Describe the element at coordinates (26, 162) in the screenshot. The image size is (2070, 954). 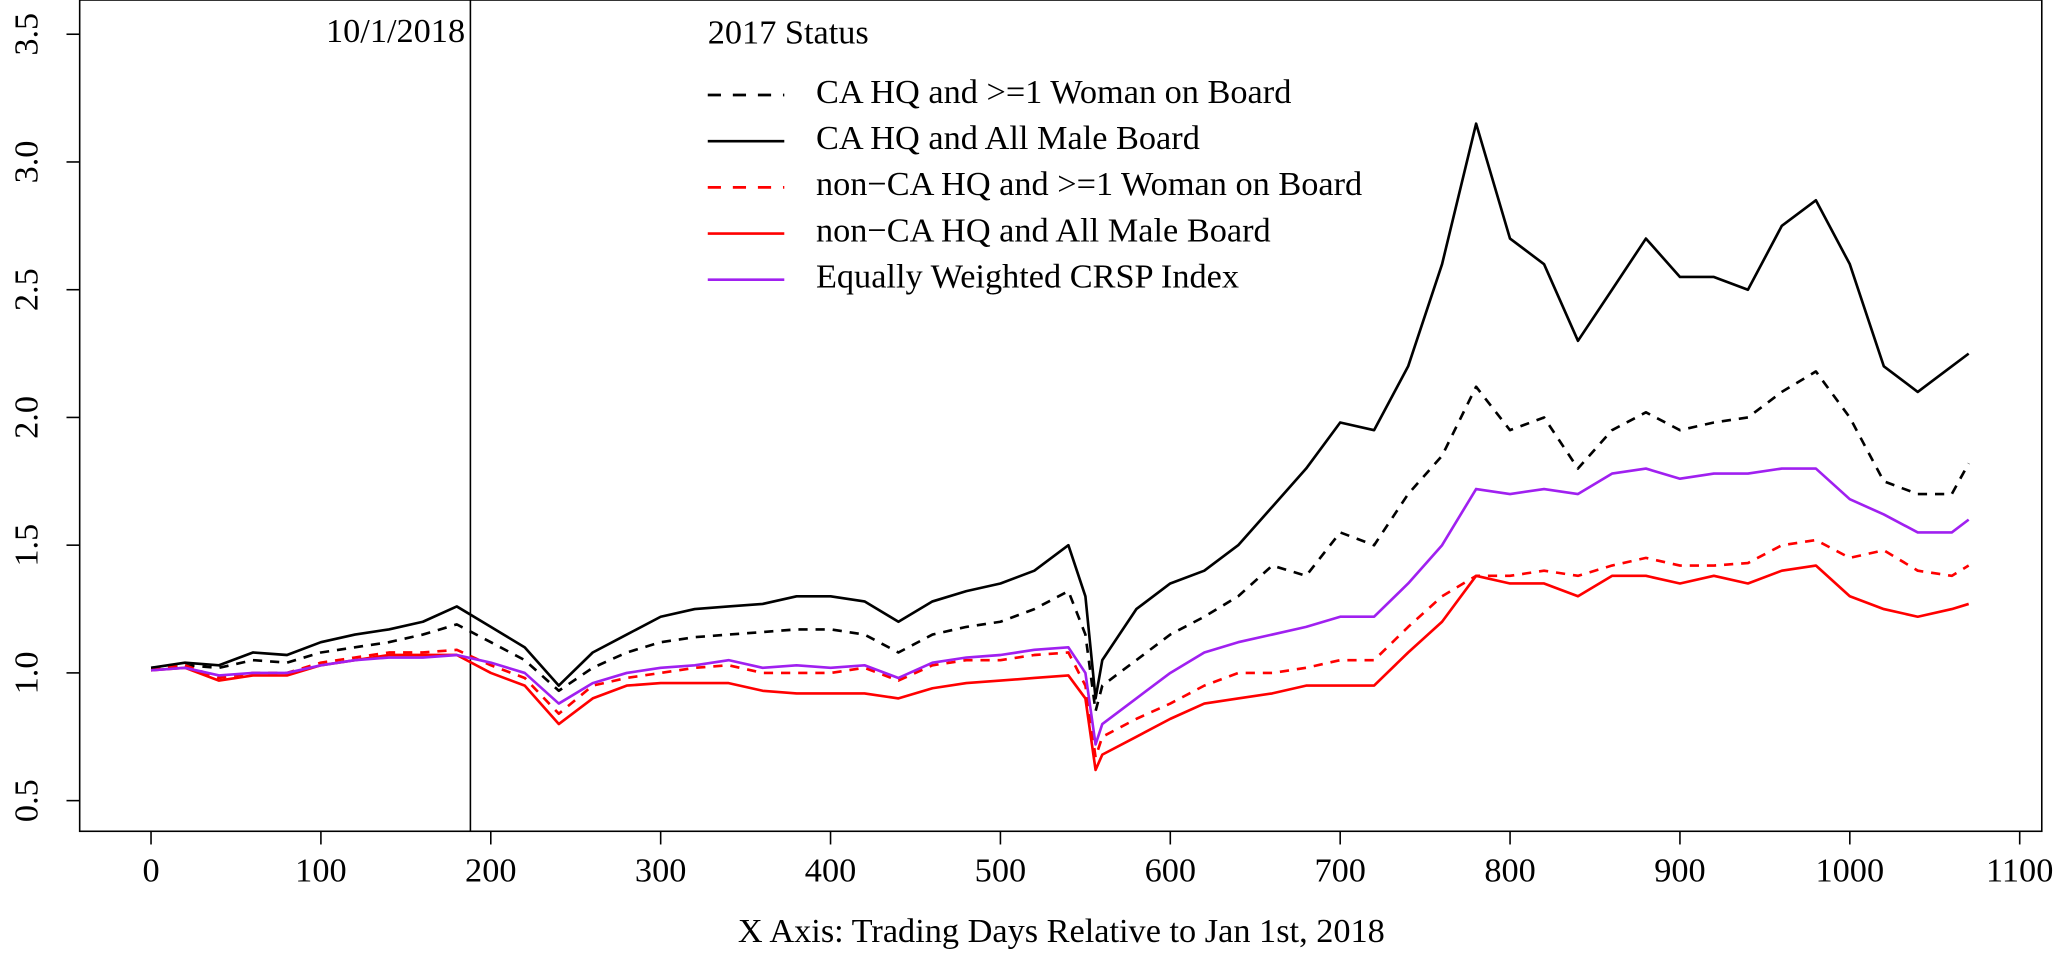
I see `y-tick-label: 3.0` at that location.